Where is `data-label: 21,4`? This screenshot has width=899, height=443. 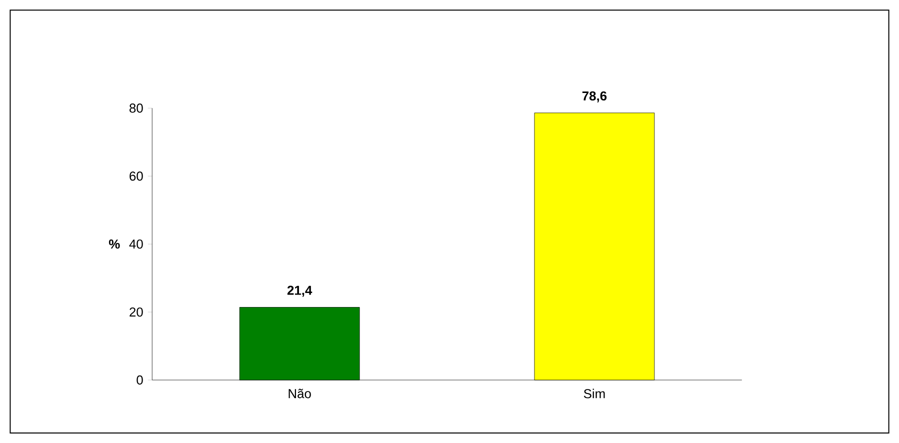 data-label: 21,4 is located at coordinates (299, 291).